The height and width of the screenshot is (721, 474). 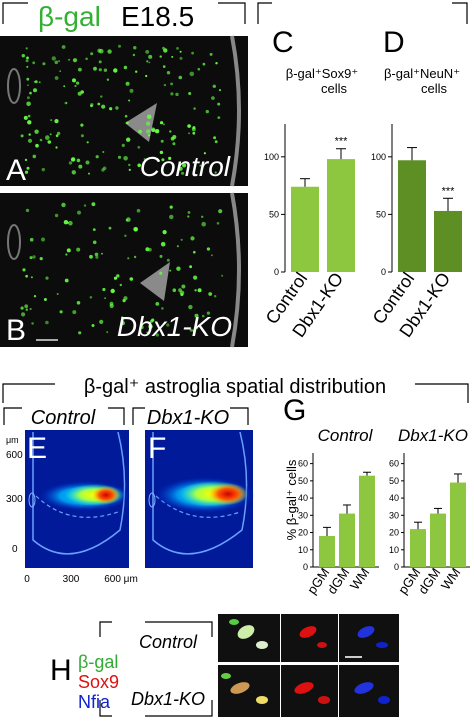 What do you see at coordinates (449, 191) in the screenshot?
I see `significance-label: ***` at bounding box center [449, 191].